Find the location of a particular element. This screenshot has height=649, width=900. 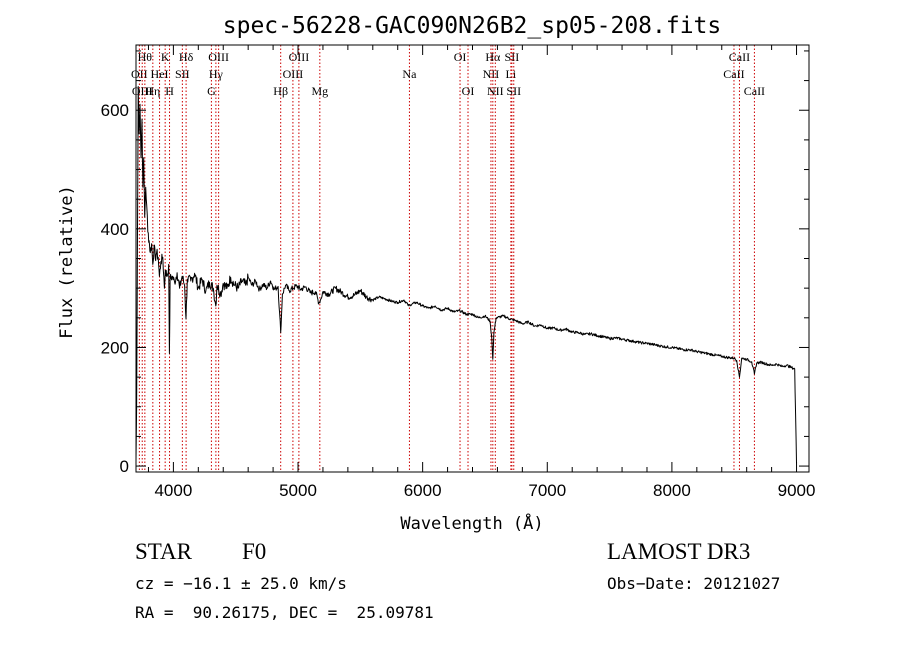

line-marker-label-11: OIII is located at coordinates (218, 57).